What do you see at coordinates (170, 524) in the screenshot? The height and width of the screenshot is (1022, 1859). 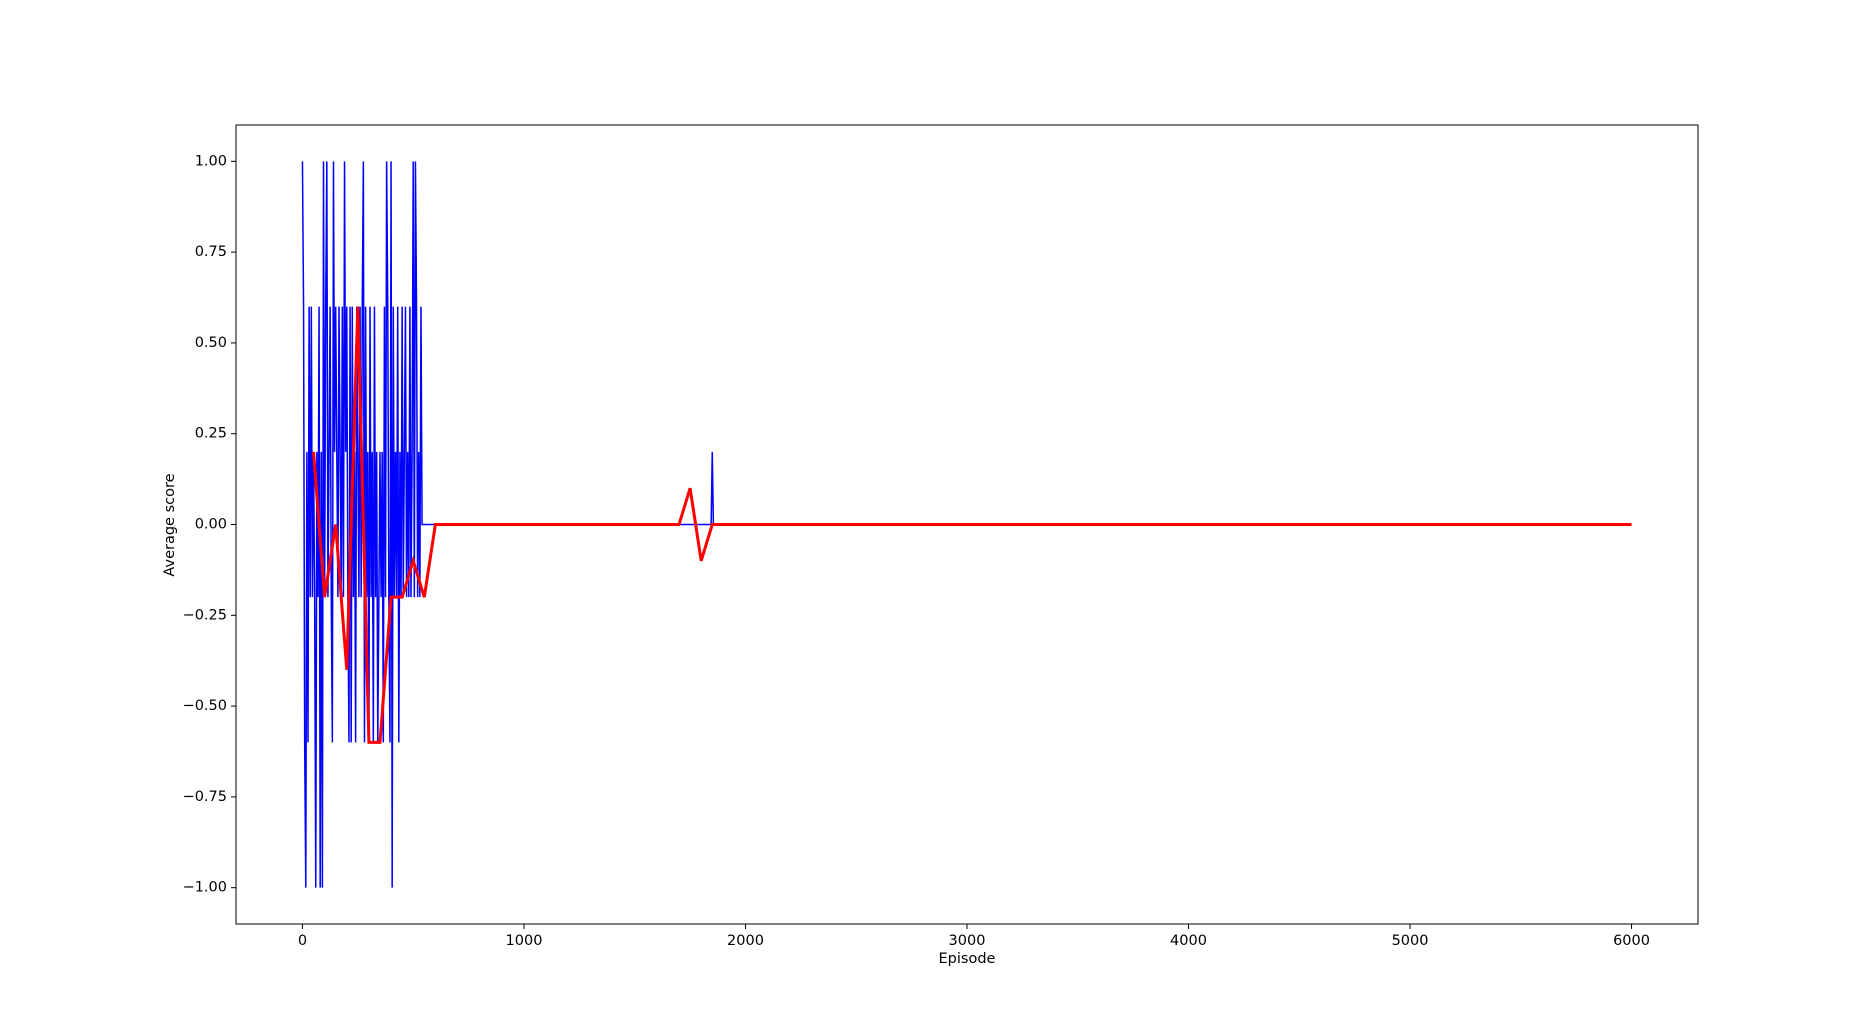 I see `y-axis-label: Average score` at bounding box center [170, 524].